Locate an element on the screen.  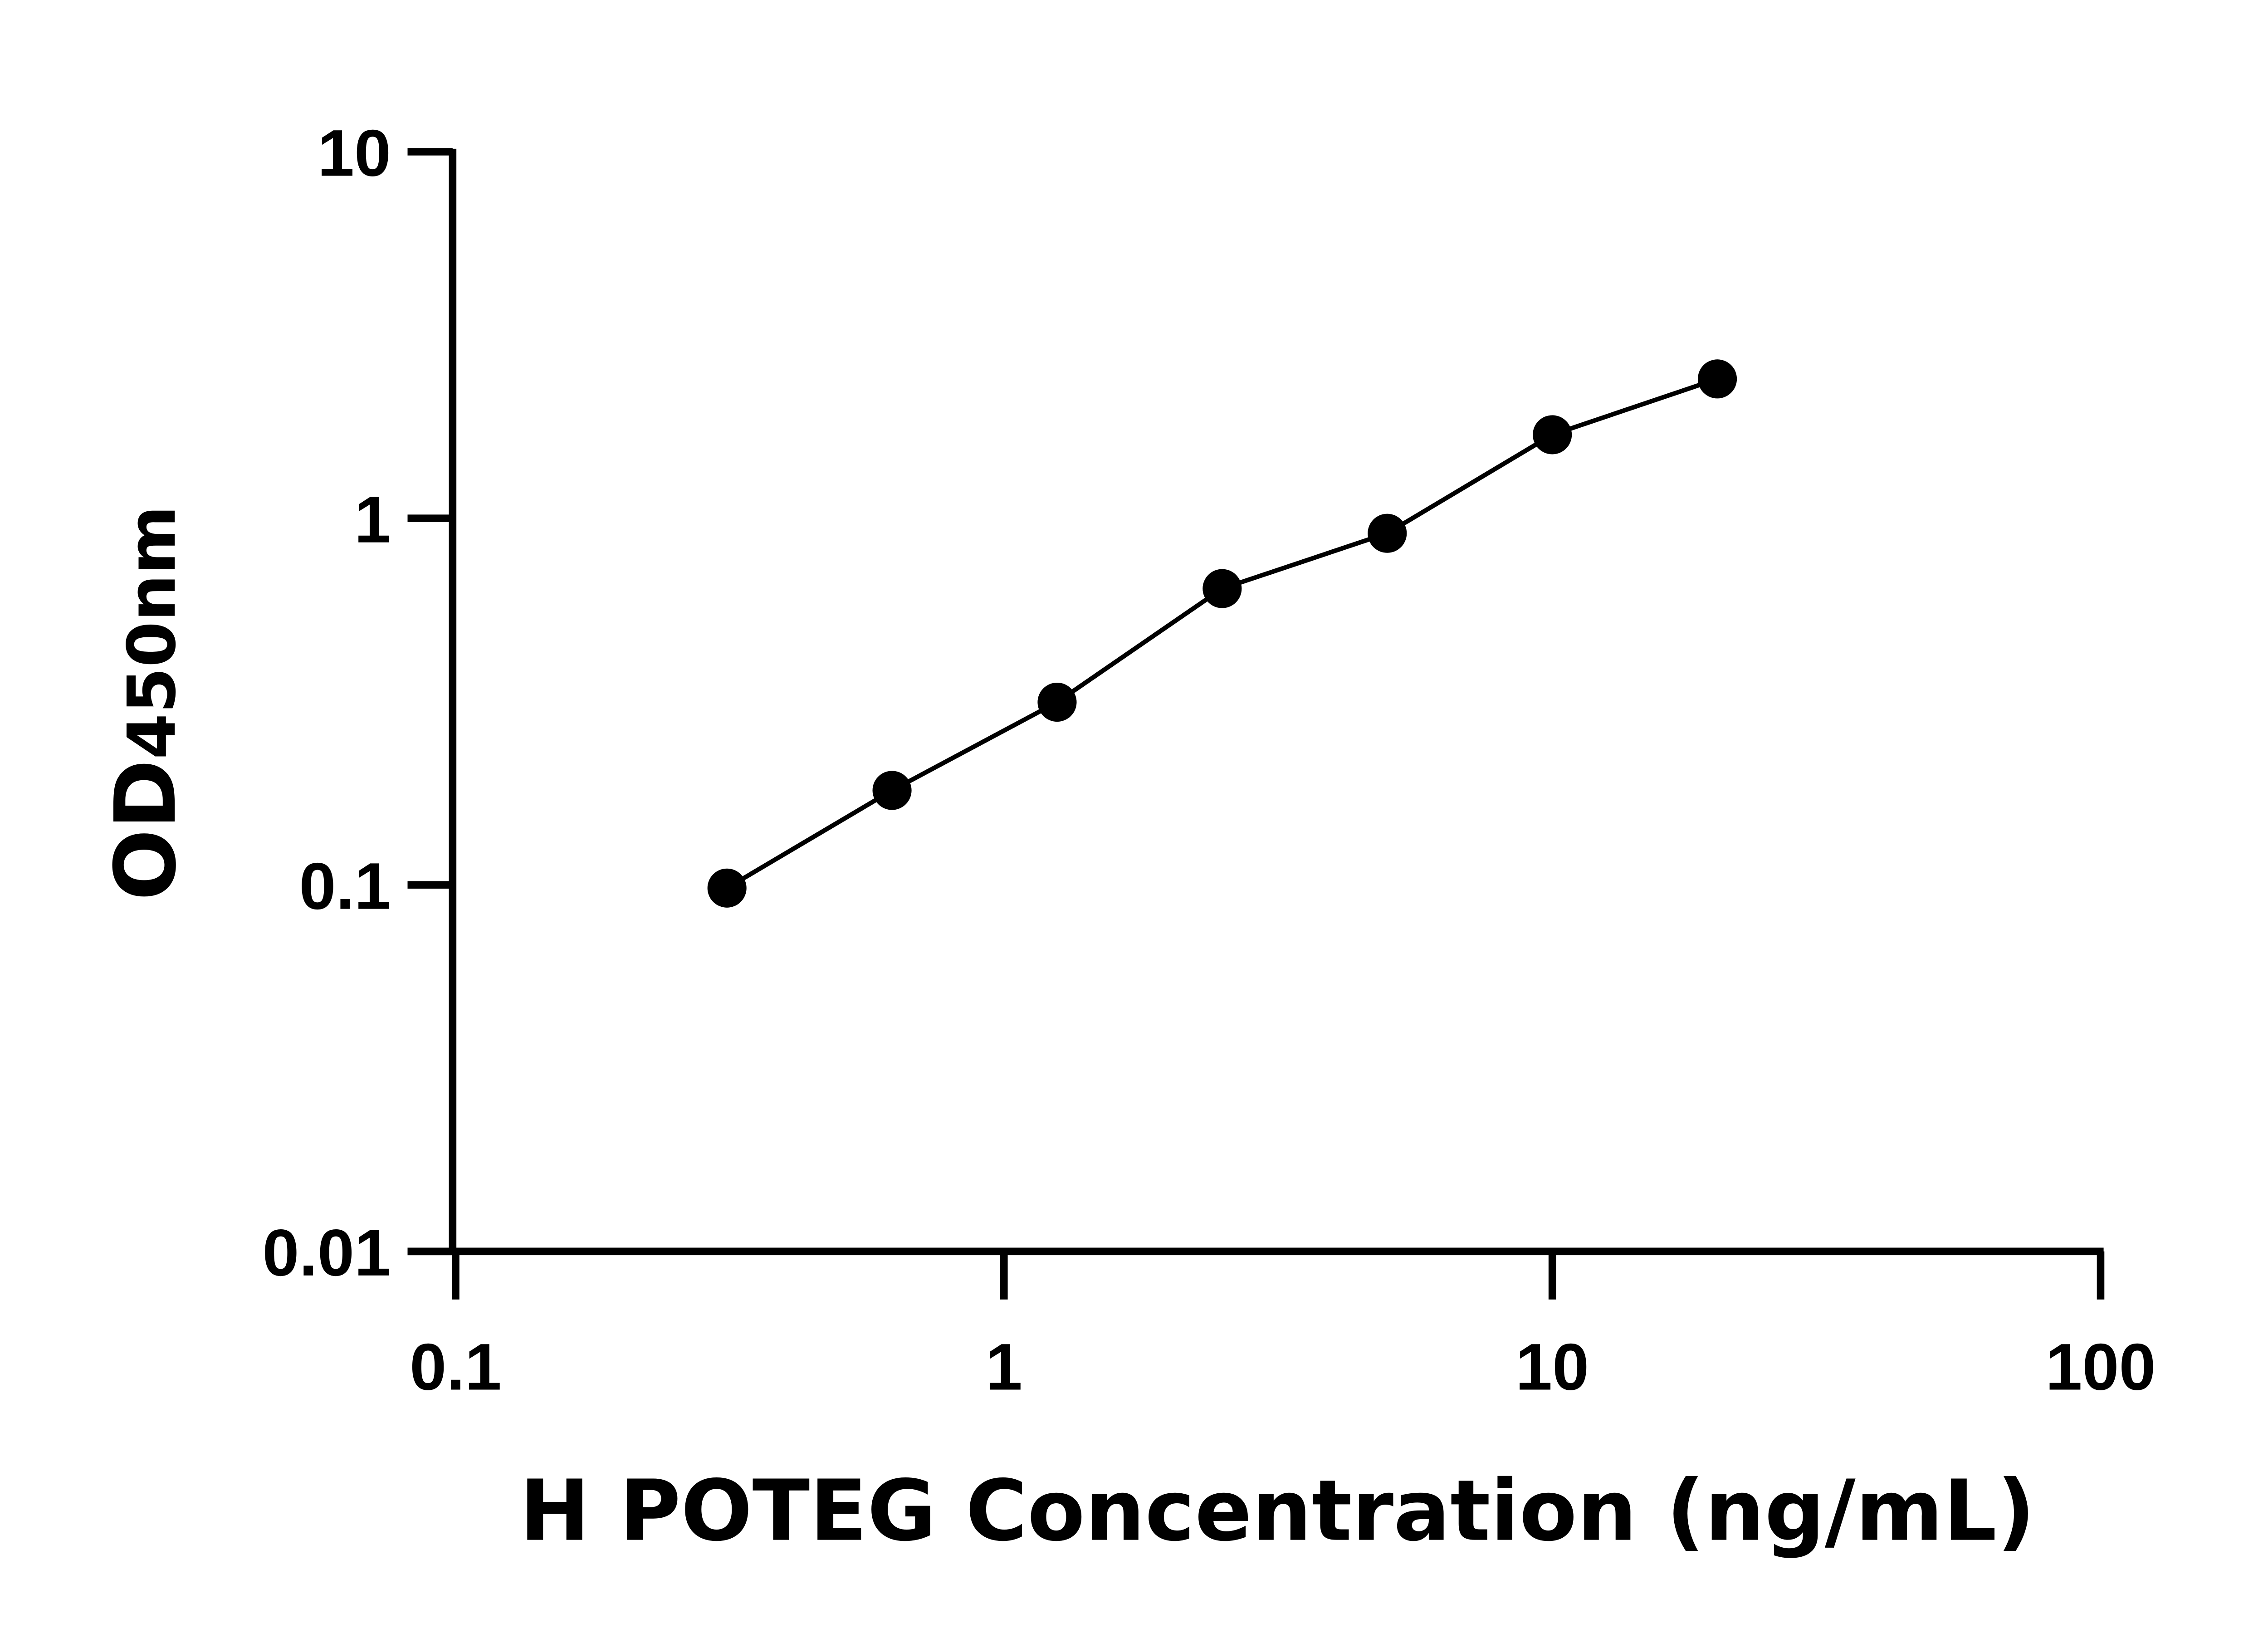
fit-curve is located at coordinates (1222, 633).